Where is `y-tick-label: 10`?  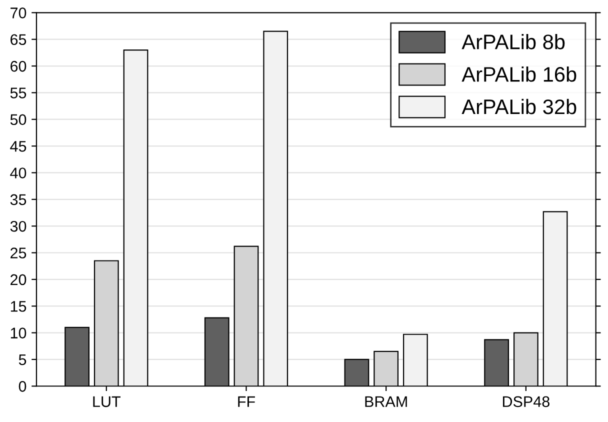 y-tick-label: 10 is located at coordinates (18, 333).